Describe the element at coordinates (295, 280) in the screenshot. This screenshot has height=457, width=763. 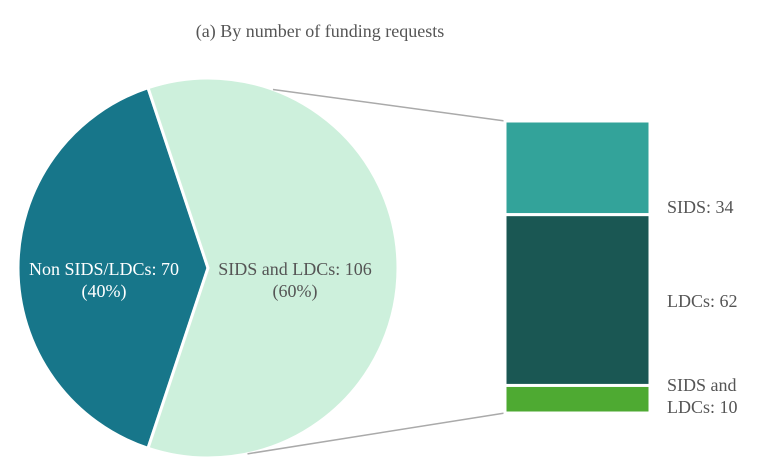
I see `slice-label: SIDS and LDCs: 106 (60%)` at that location.